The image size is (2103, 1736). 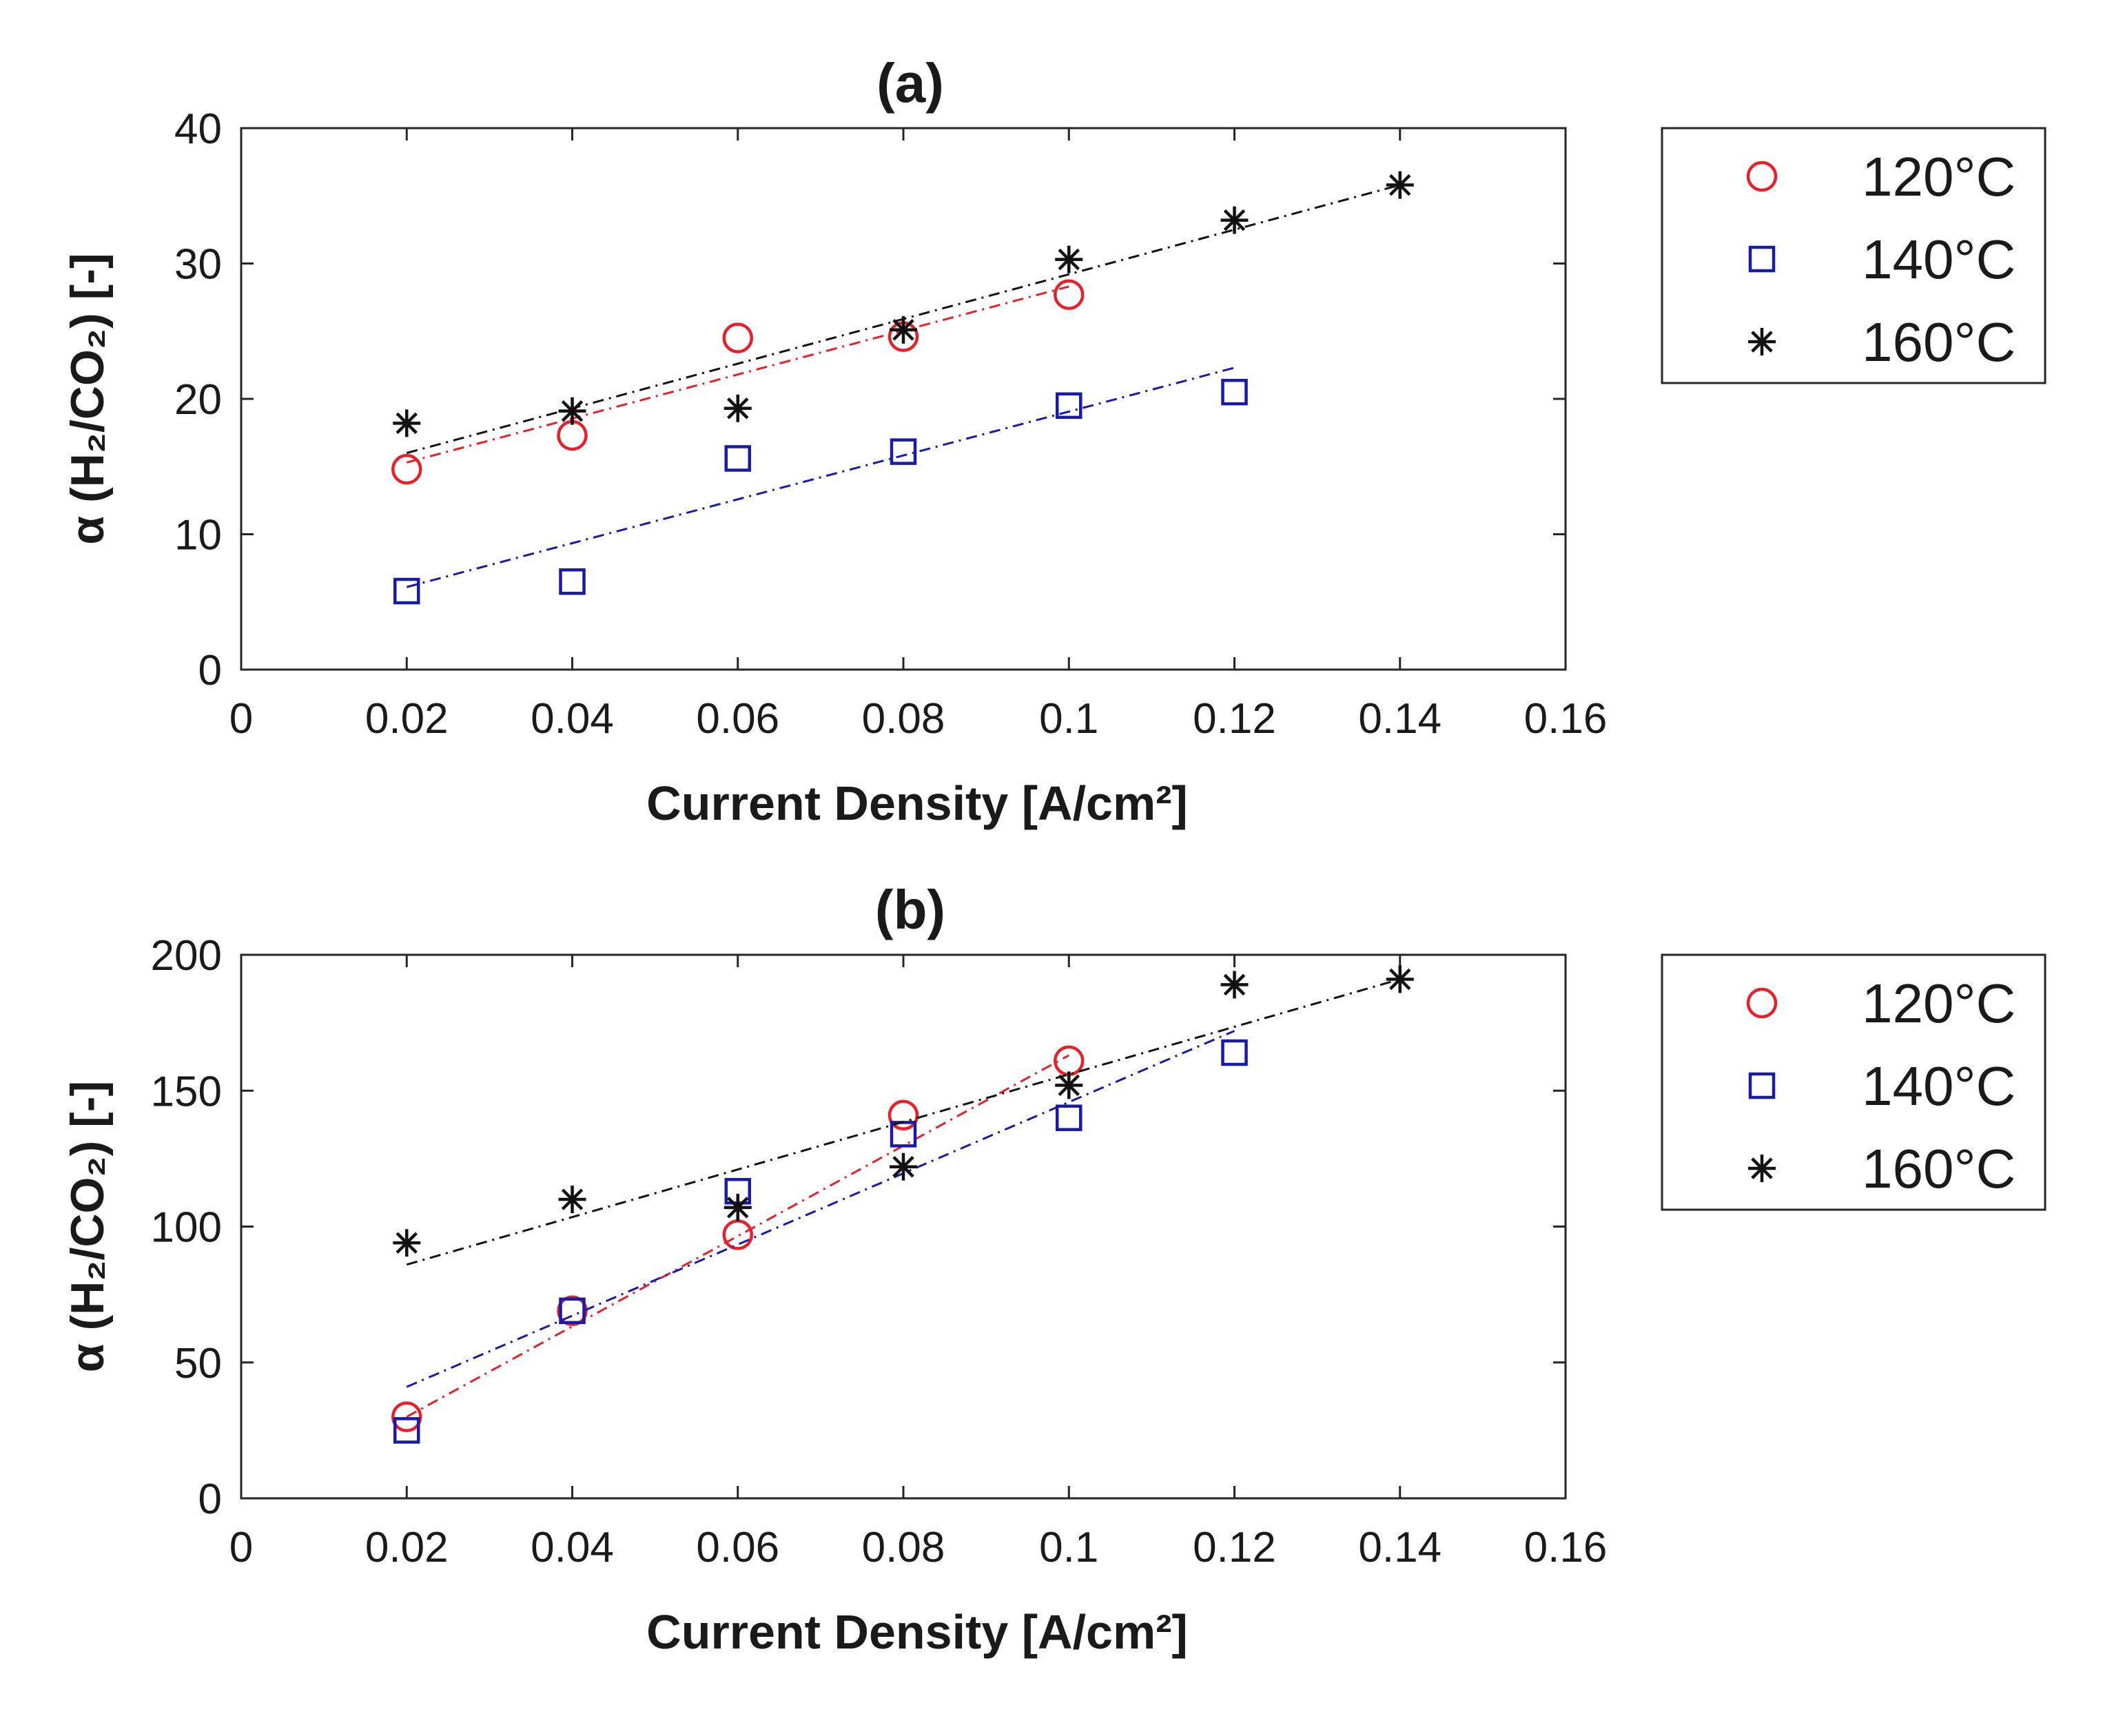 What do you see at coordinates (198, 265) in the screenshot?
I see `y-tick-label: 30` at bounding box center [198, 265].